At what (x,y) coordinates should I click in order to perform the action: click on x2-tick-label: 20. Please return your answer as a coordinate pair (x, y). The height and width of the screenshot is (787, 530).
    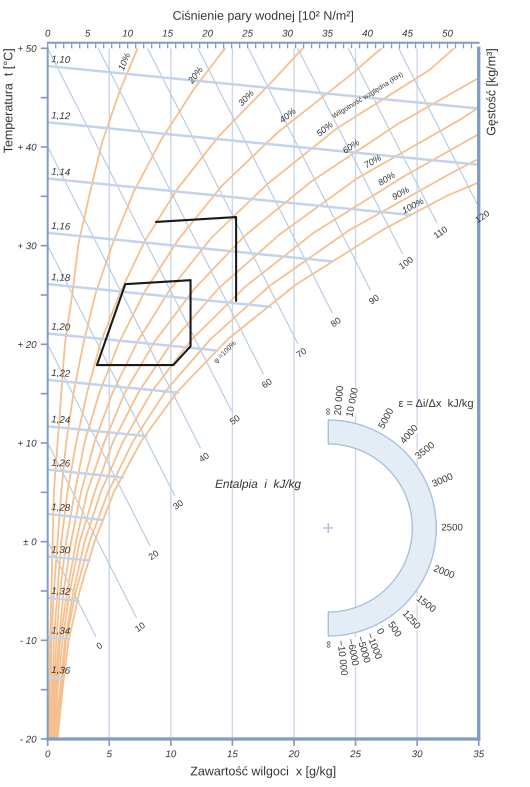
    Looking at the image, I should click on (207, 33).